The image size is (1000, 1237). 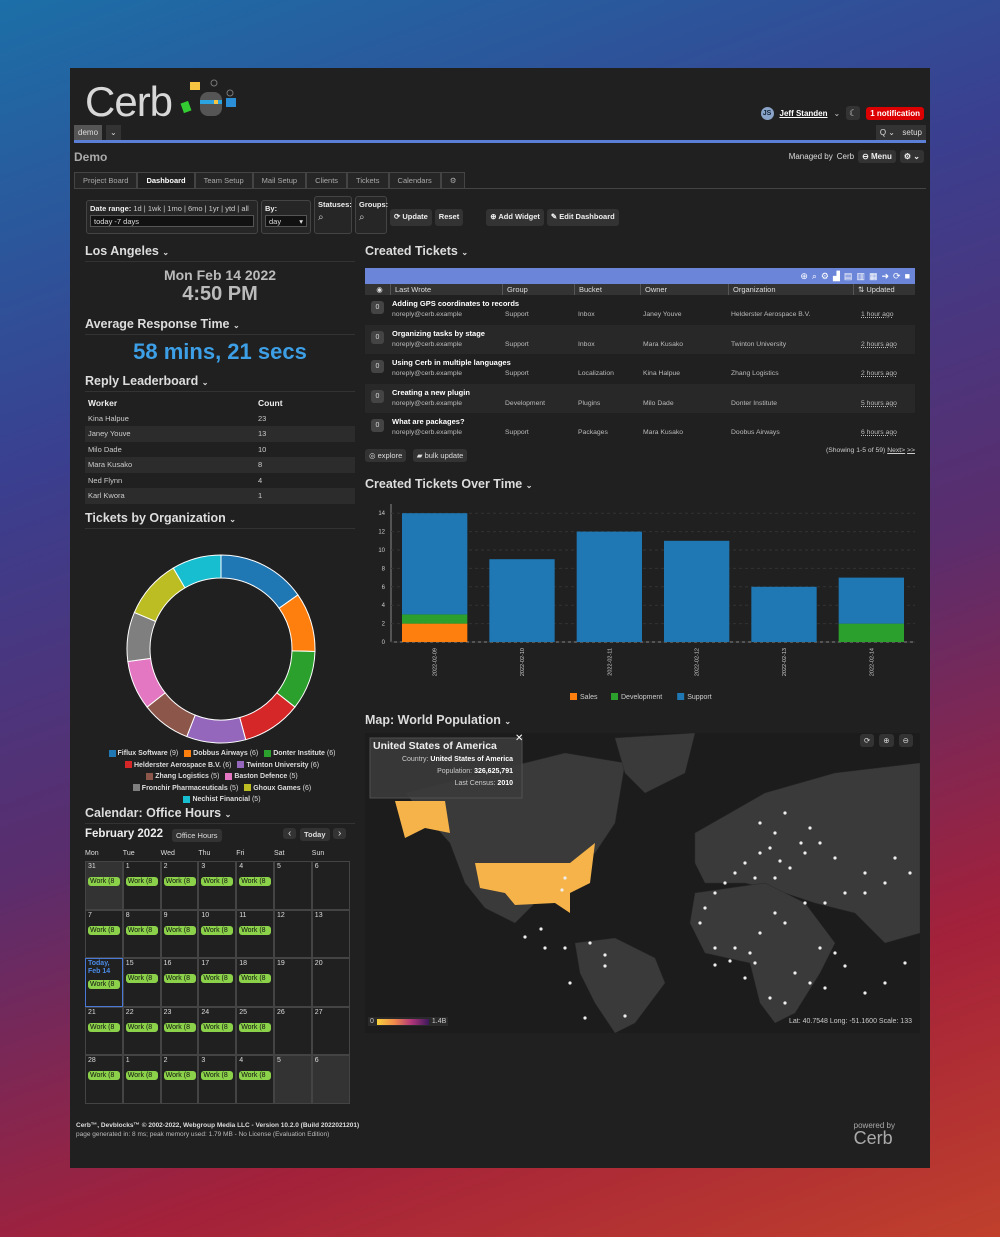 What do you see at coordinates (141, 1079) in the screenshot?
I see `calendar-day: 1 Work (8` at bounding box center [141, 1079].